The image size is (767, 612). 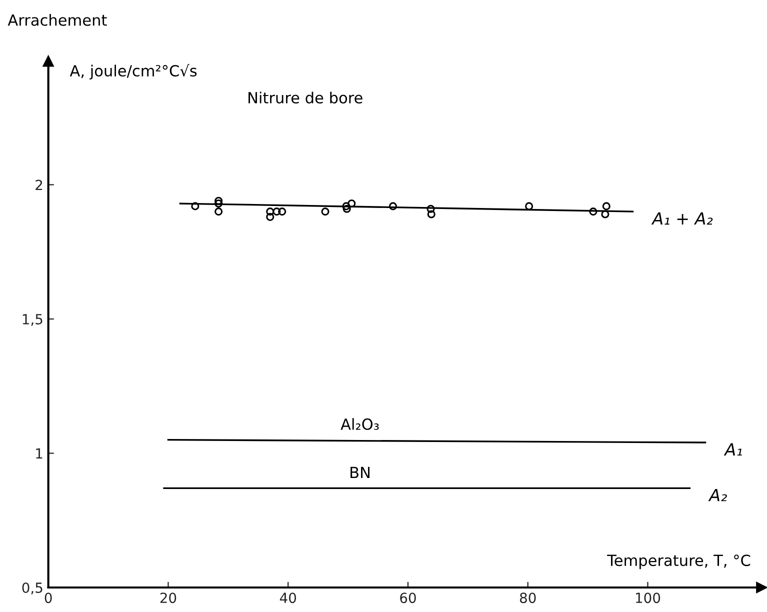 I want to click on y-tick-label: 1, so click(x=39, y=453).